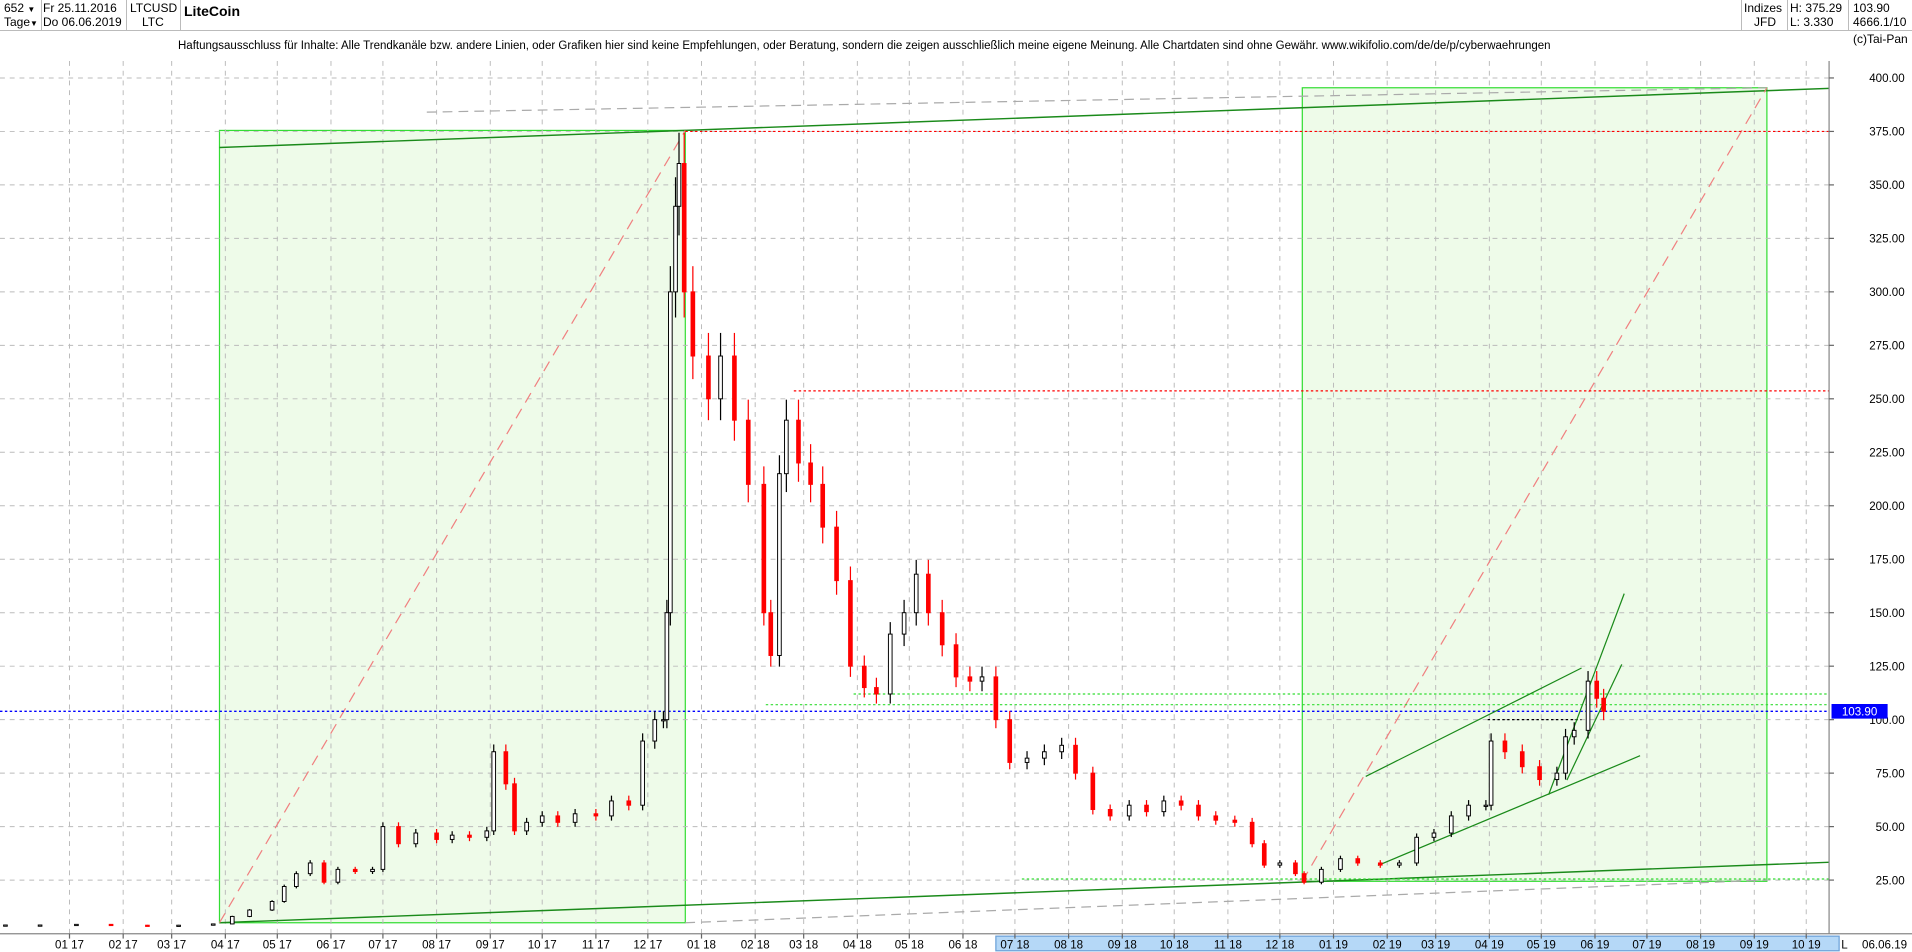  Describe the element at coordinates (21, 23) in the screenshot. I see `period-dropdown: Tage▼` at that location.